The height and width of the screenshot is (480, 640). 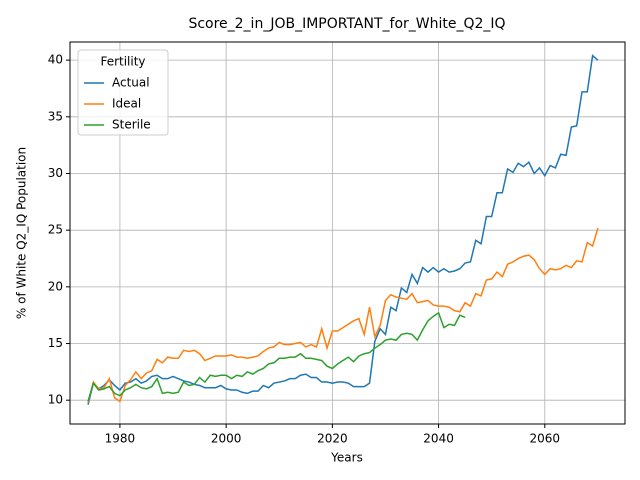 I want to click on y-tick-label: 25, so click(x=55, y=230).